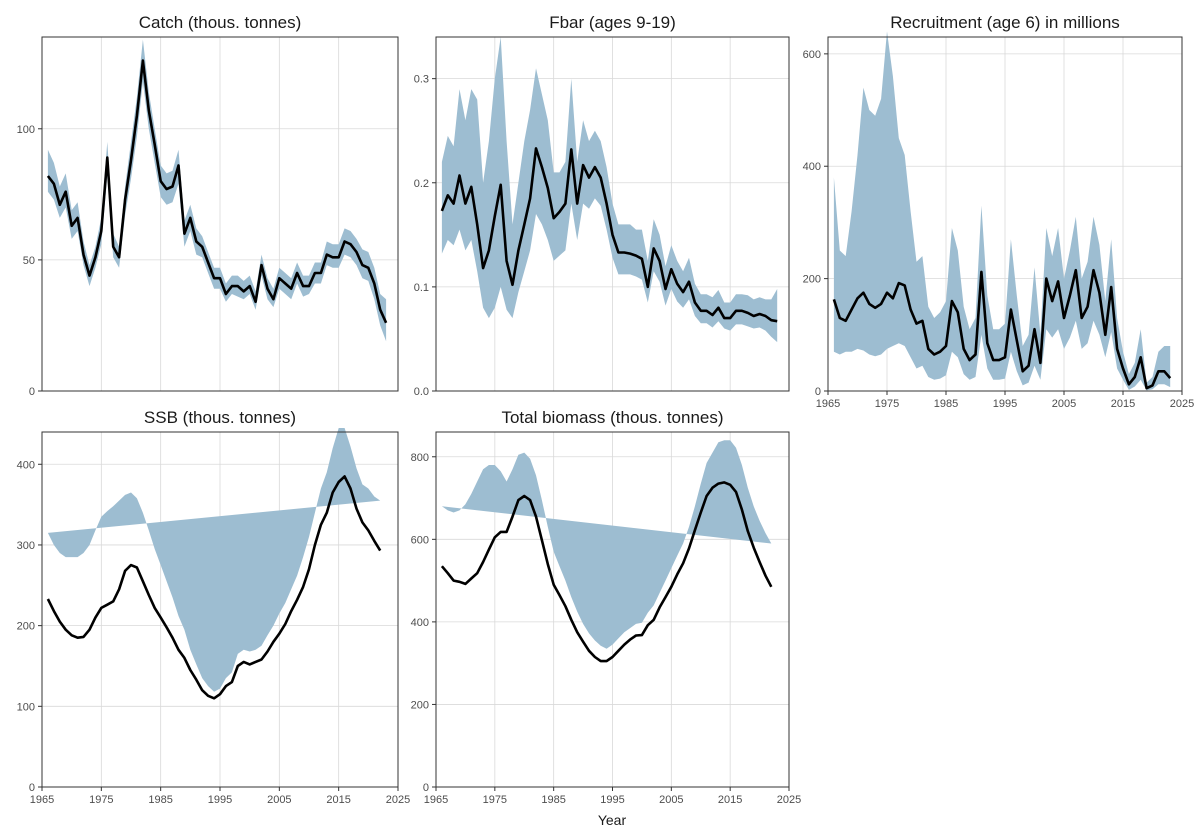  I want to click on catch-series-line, so click(217, 191).